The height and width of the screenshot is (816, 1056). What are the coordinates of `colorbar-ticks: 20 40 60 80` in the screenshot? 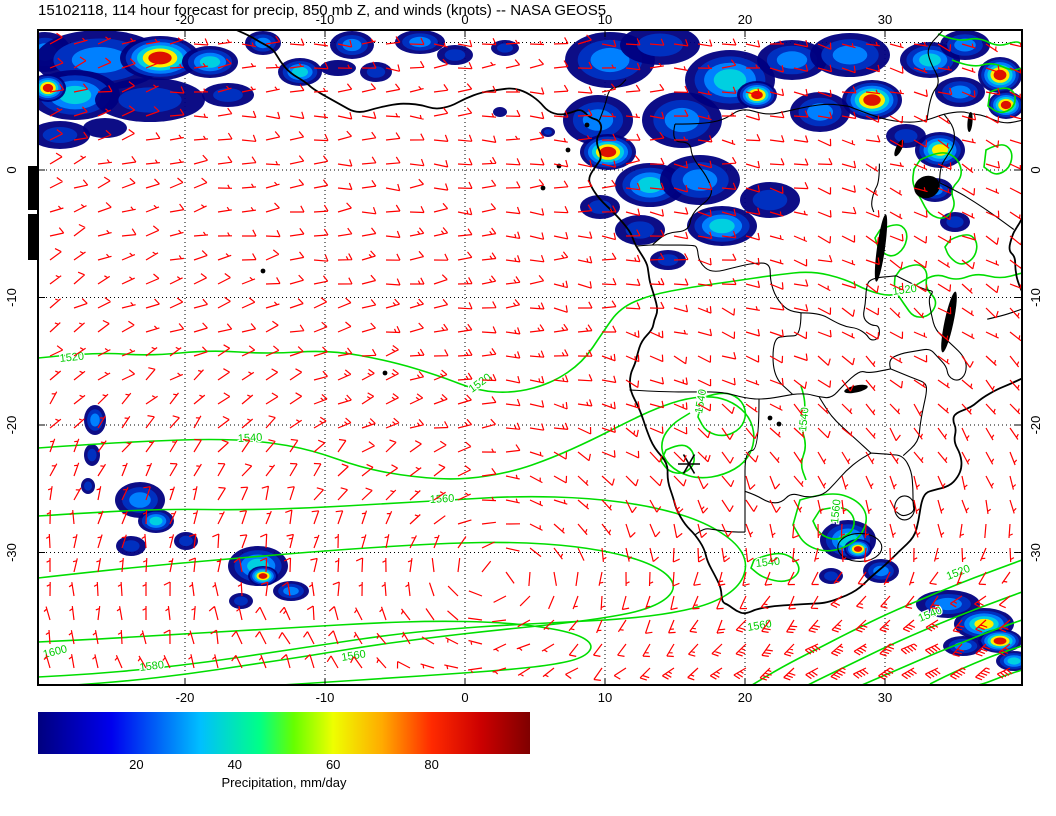 It's located at (284, 765).